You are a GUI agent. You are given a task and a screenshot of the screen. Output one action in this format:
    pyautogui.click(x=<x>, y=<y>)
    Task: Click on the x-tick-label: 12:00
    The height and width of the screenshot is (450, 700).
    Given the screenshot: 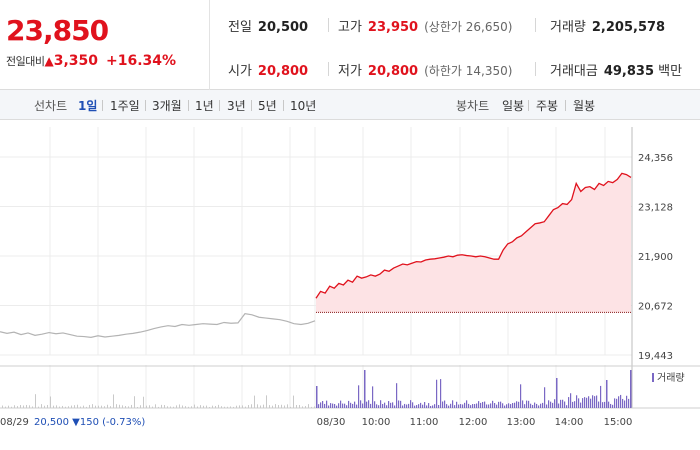 What is the action you would take?
    pyautogui.click(x=473, y=422)
    